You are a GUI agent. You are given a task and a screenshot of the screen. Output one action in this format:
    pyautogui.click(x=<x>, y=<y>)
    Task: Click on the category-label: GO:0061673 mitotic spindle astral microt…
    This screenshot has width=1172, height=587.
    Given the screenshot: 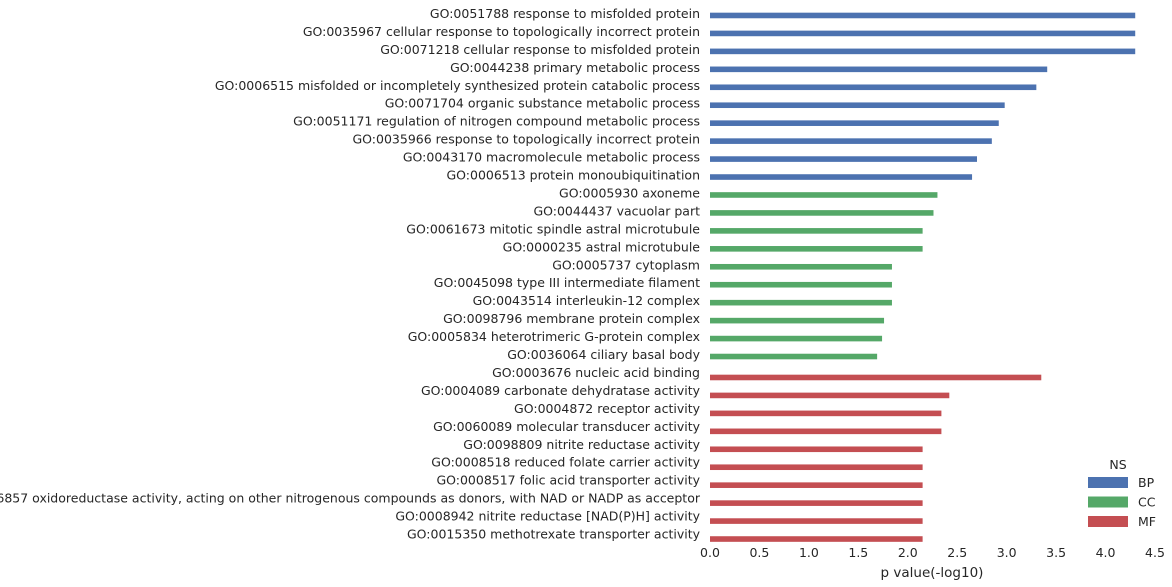 What is the action you would take?
    pyautogui.click(x=553, y=228)
    